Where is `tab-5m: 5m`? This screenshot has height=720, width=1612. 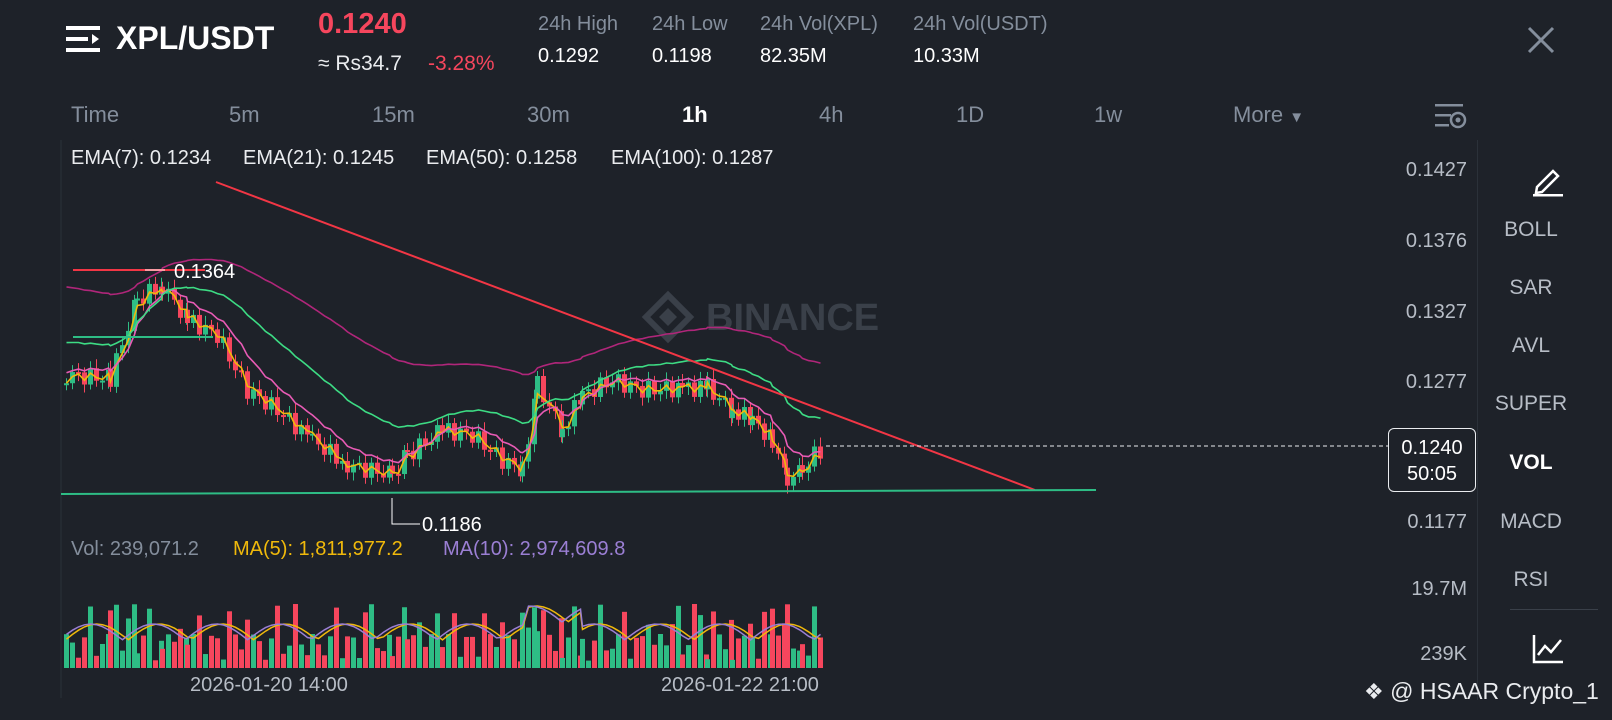 tab-5m: 5m is located at coordinates (244, 114).